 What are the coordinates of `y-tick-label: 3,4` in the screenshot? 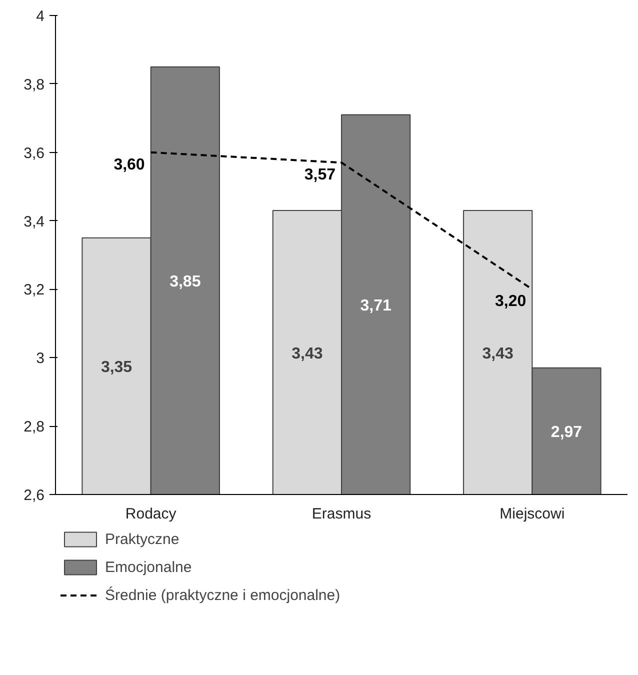 It's located at (34, 221).